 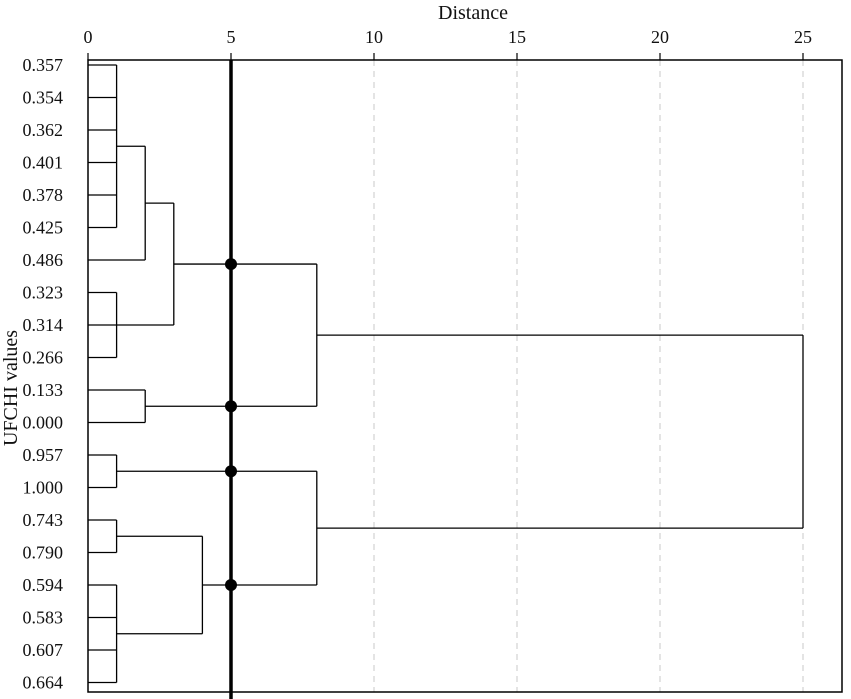 I want to click on x-axis-title: Distance, so click(x=473, y=13).